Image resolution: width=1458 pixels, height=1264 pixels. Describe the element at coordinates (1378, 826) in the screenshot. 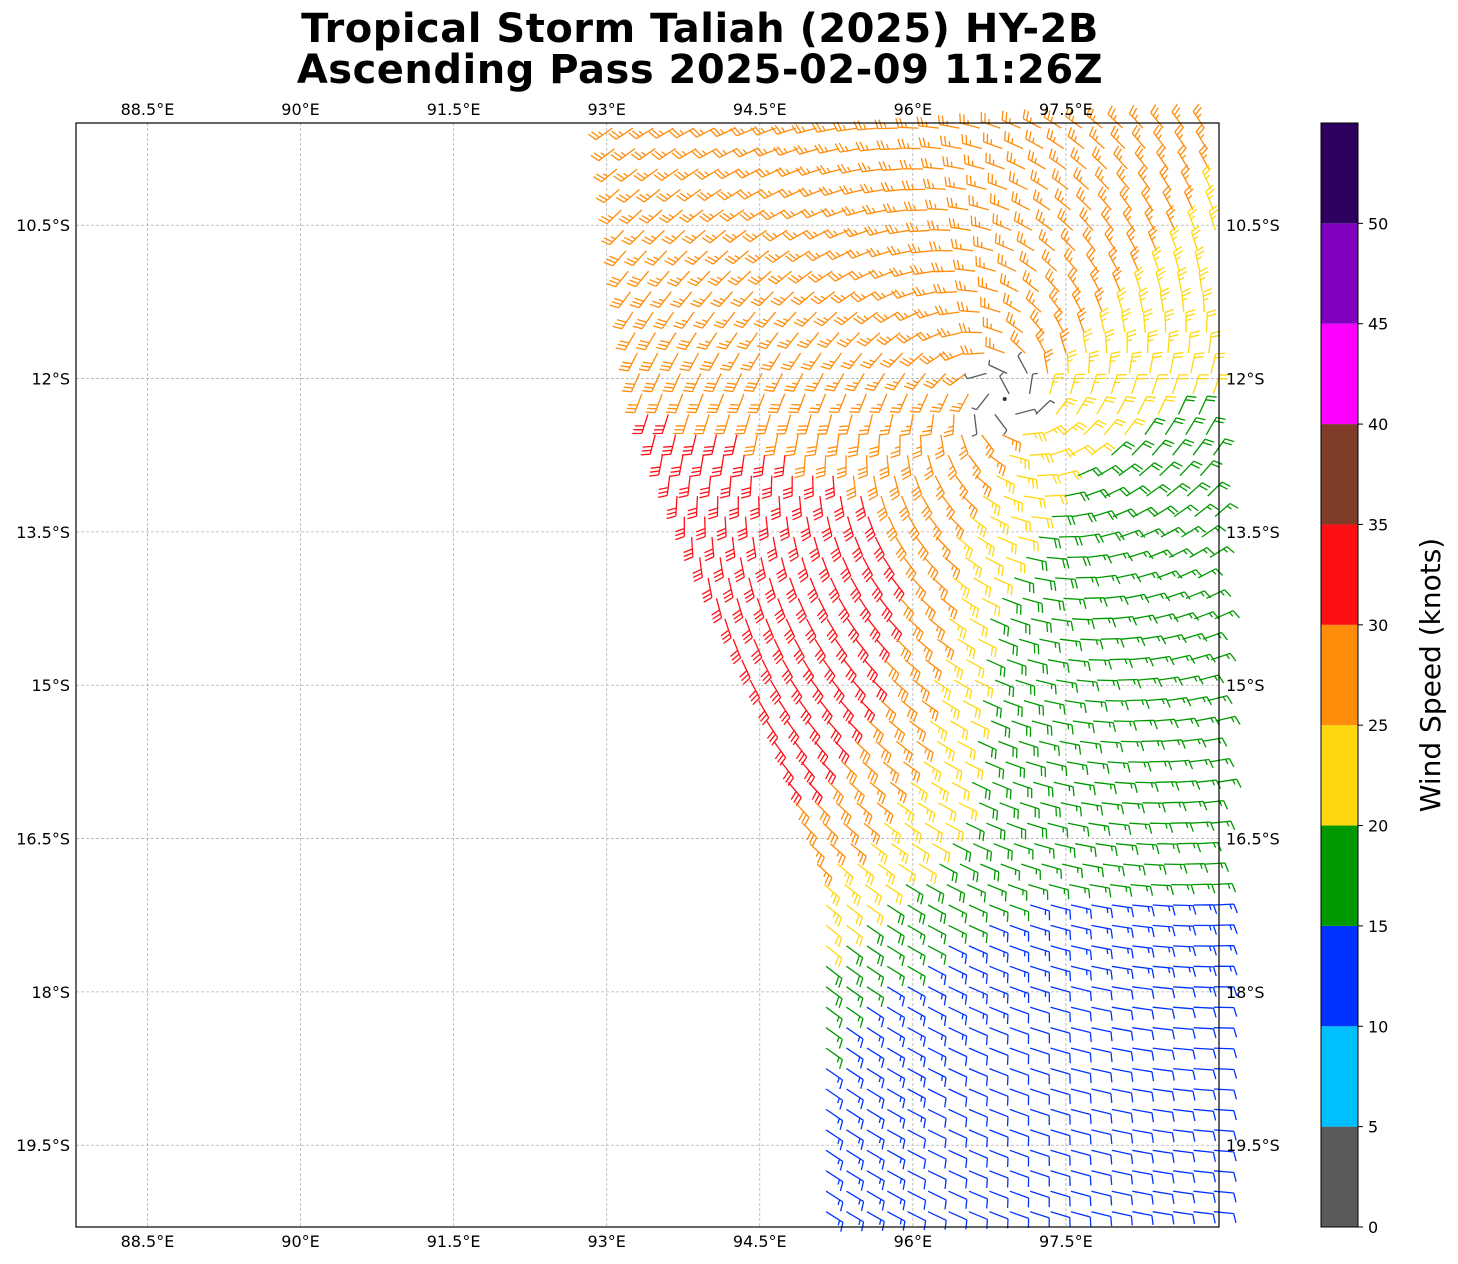

I see `colorbar-tick-label: 20` at that location.